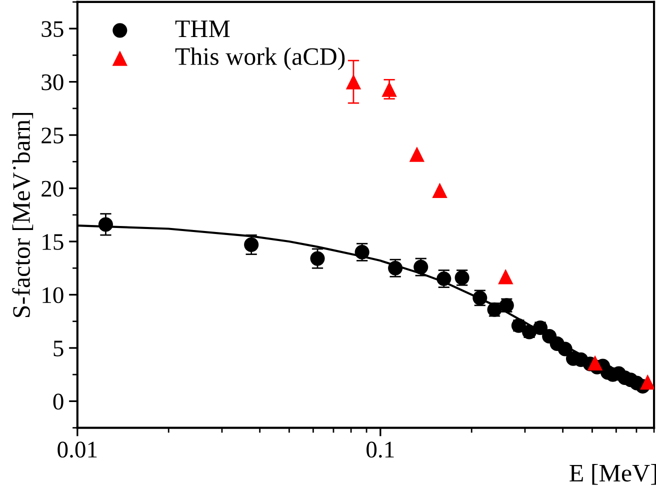 The width and height of the screenshot is (656, 494). Describe the element at coordinates (59, 348) in the screenshot. I see `y-tick-label: 5` at that location.